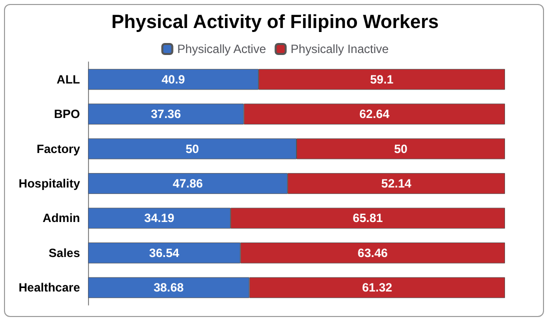 The width and height of the screenshot is (550, 323). What do you see at coordinates (396, 183) in the screenshot?
I see `data-label: 52.14` at bounding box center [396, 183].